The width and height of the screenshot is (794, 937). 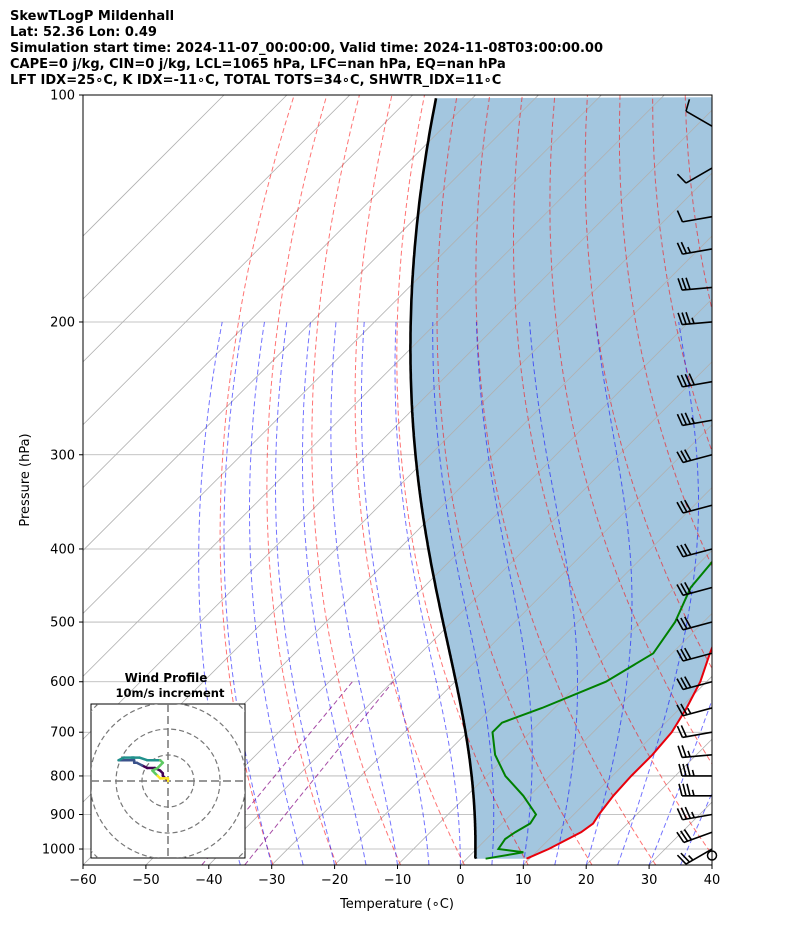 What do you see at coordinates (396, 904) in the screenshot?
I see `x-axis-label: Temperature (∘C)` at bounding box center [396, 904].